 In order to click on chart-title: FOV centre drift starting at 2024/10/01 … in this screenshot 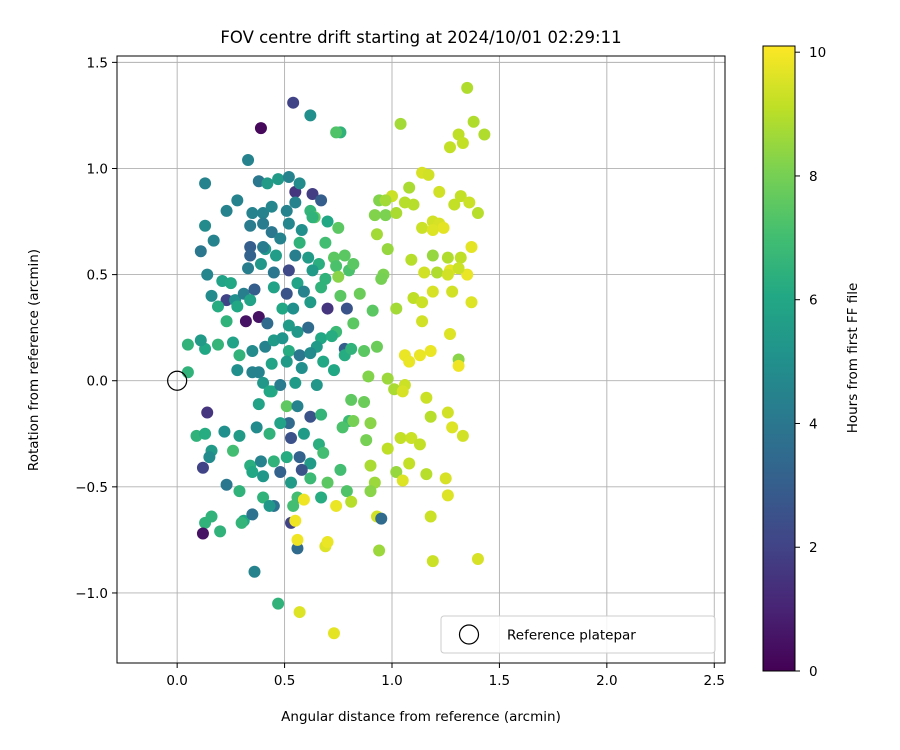, I will do `click(420, 37)`.